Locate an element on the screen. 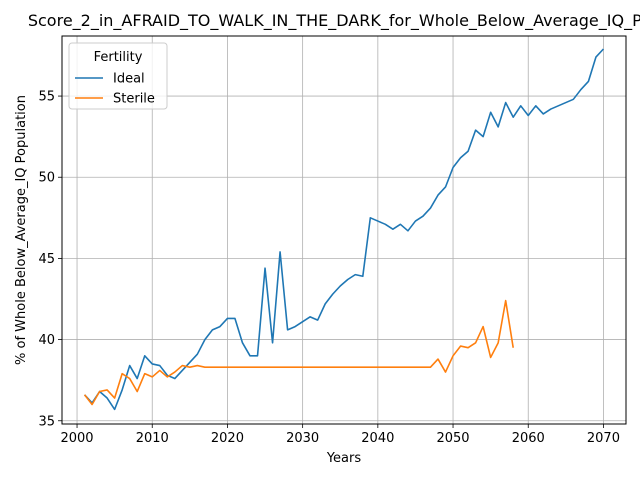 The width and height of the screenshot is (640, 480). x-tick-label: 2000 is located at coordinates (76, 438).